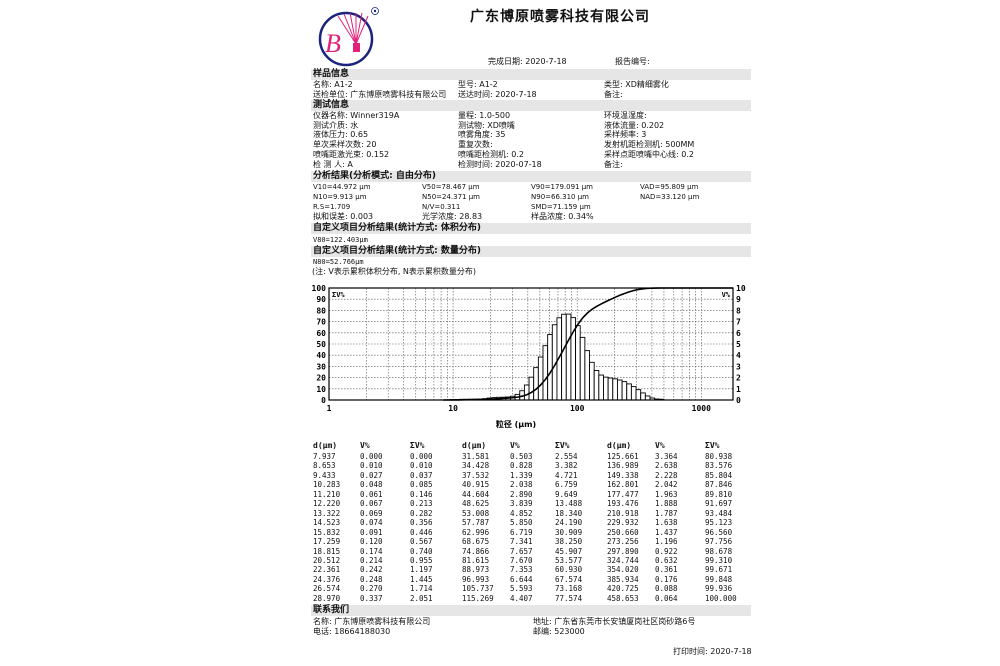  What do you see at coordinates (327, 532) in the screenshot?
I see `table-cell: 15.832` at bounding box center [327, 532].